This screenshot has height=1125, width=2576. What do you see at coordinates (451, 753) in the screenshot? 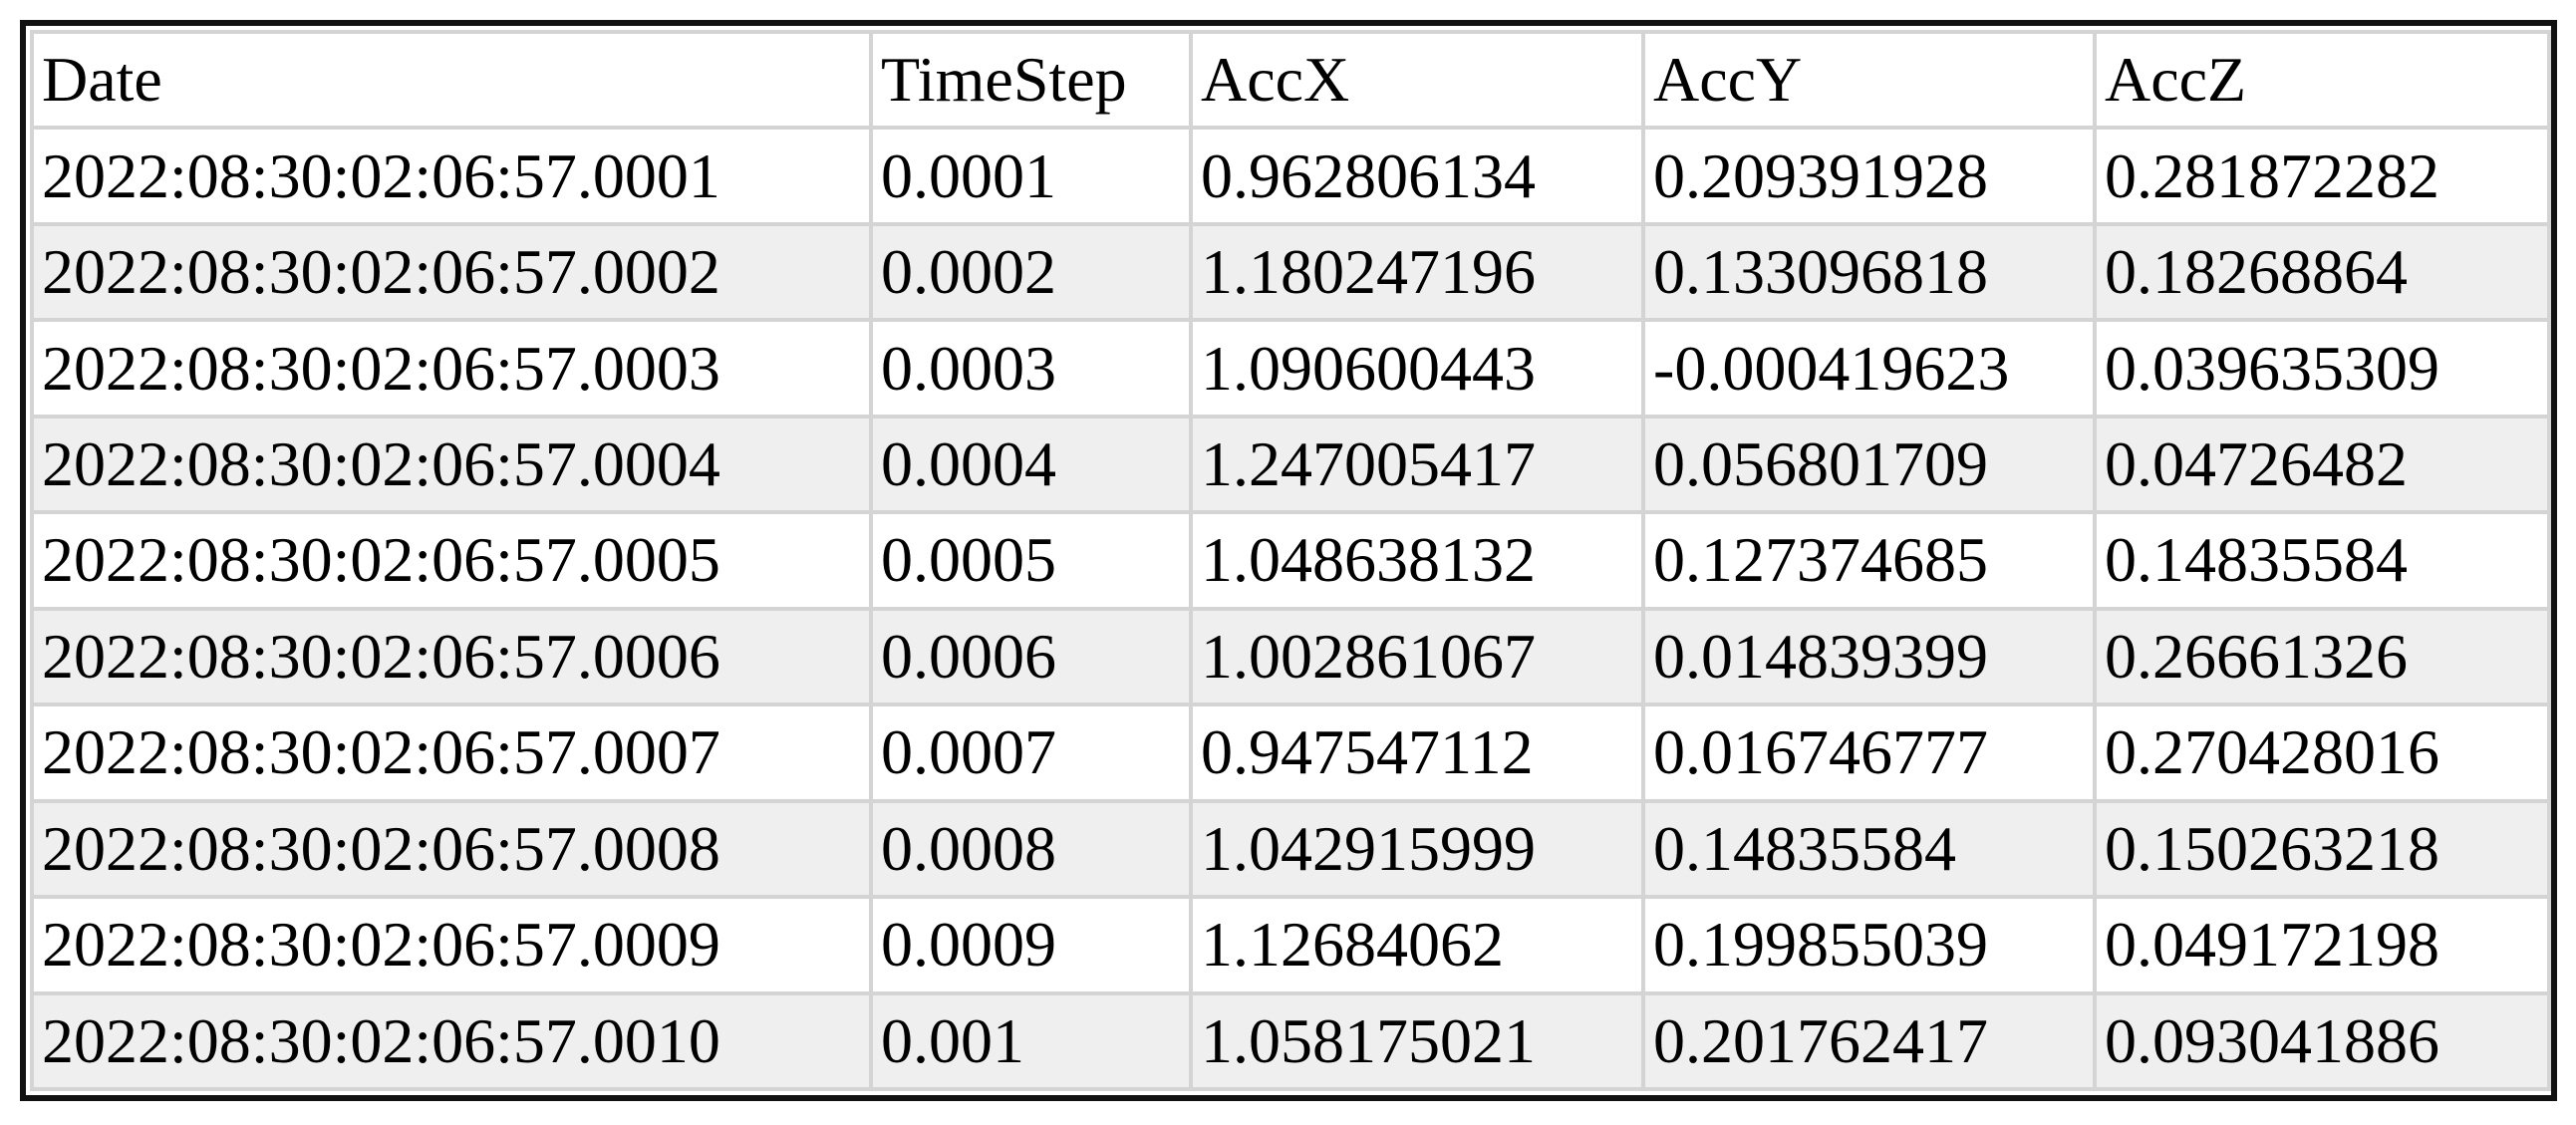
I see `cell: 2022:08:30:02:06:57.0007` at bounding box center [451, 753].